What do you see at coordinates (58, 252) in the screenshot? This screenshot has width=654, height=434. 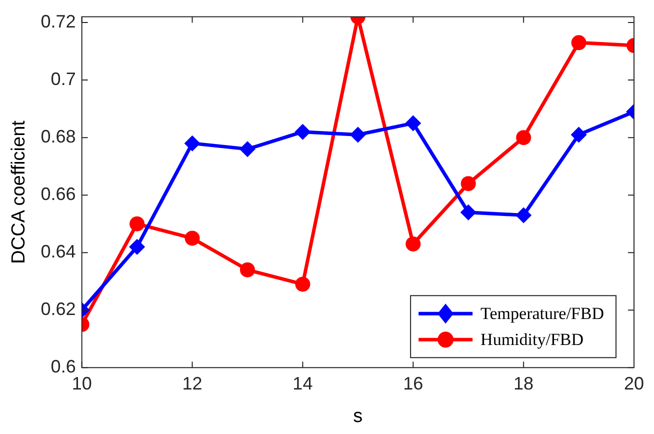 I see `y-tick-label: 0.64` at bounding box center [58, 252].